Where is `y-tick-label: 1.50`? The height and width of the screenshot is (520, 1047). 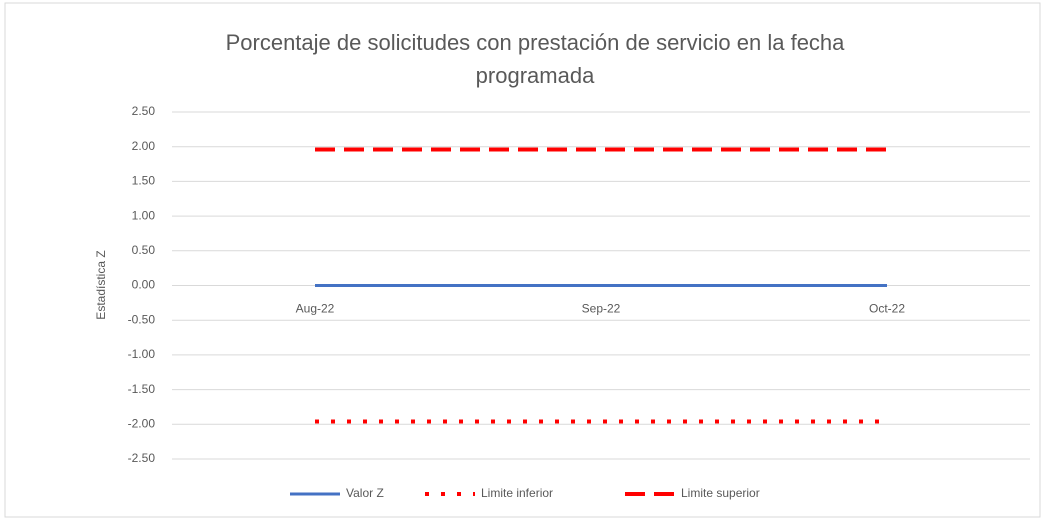 y-tick-label: 1.50 is located at coordinates (144, 181).